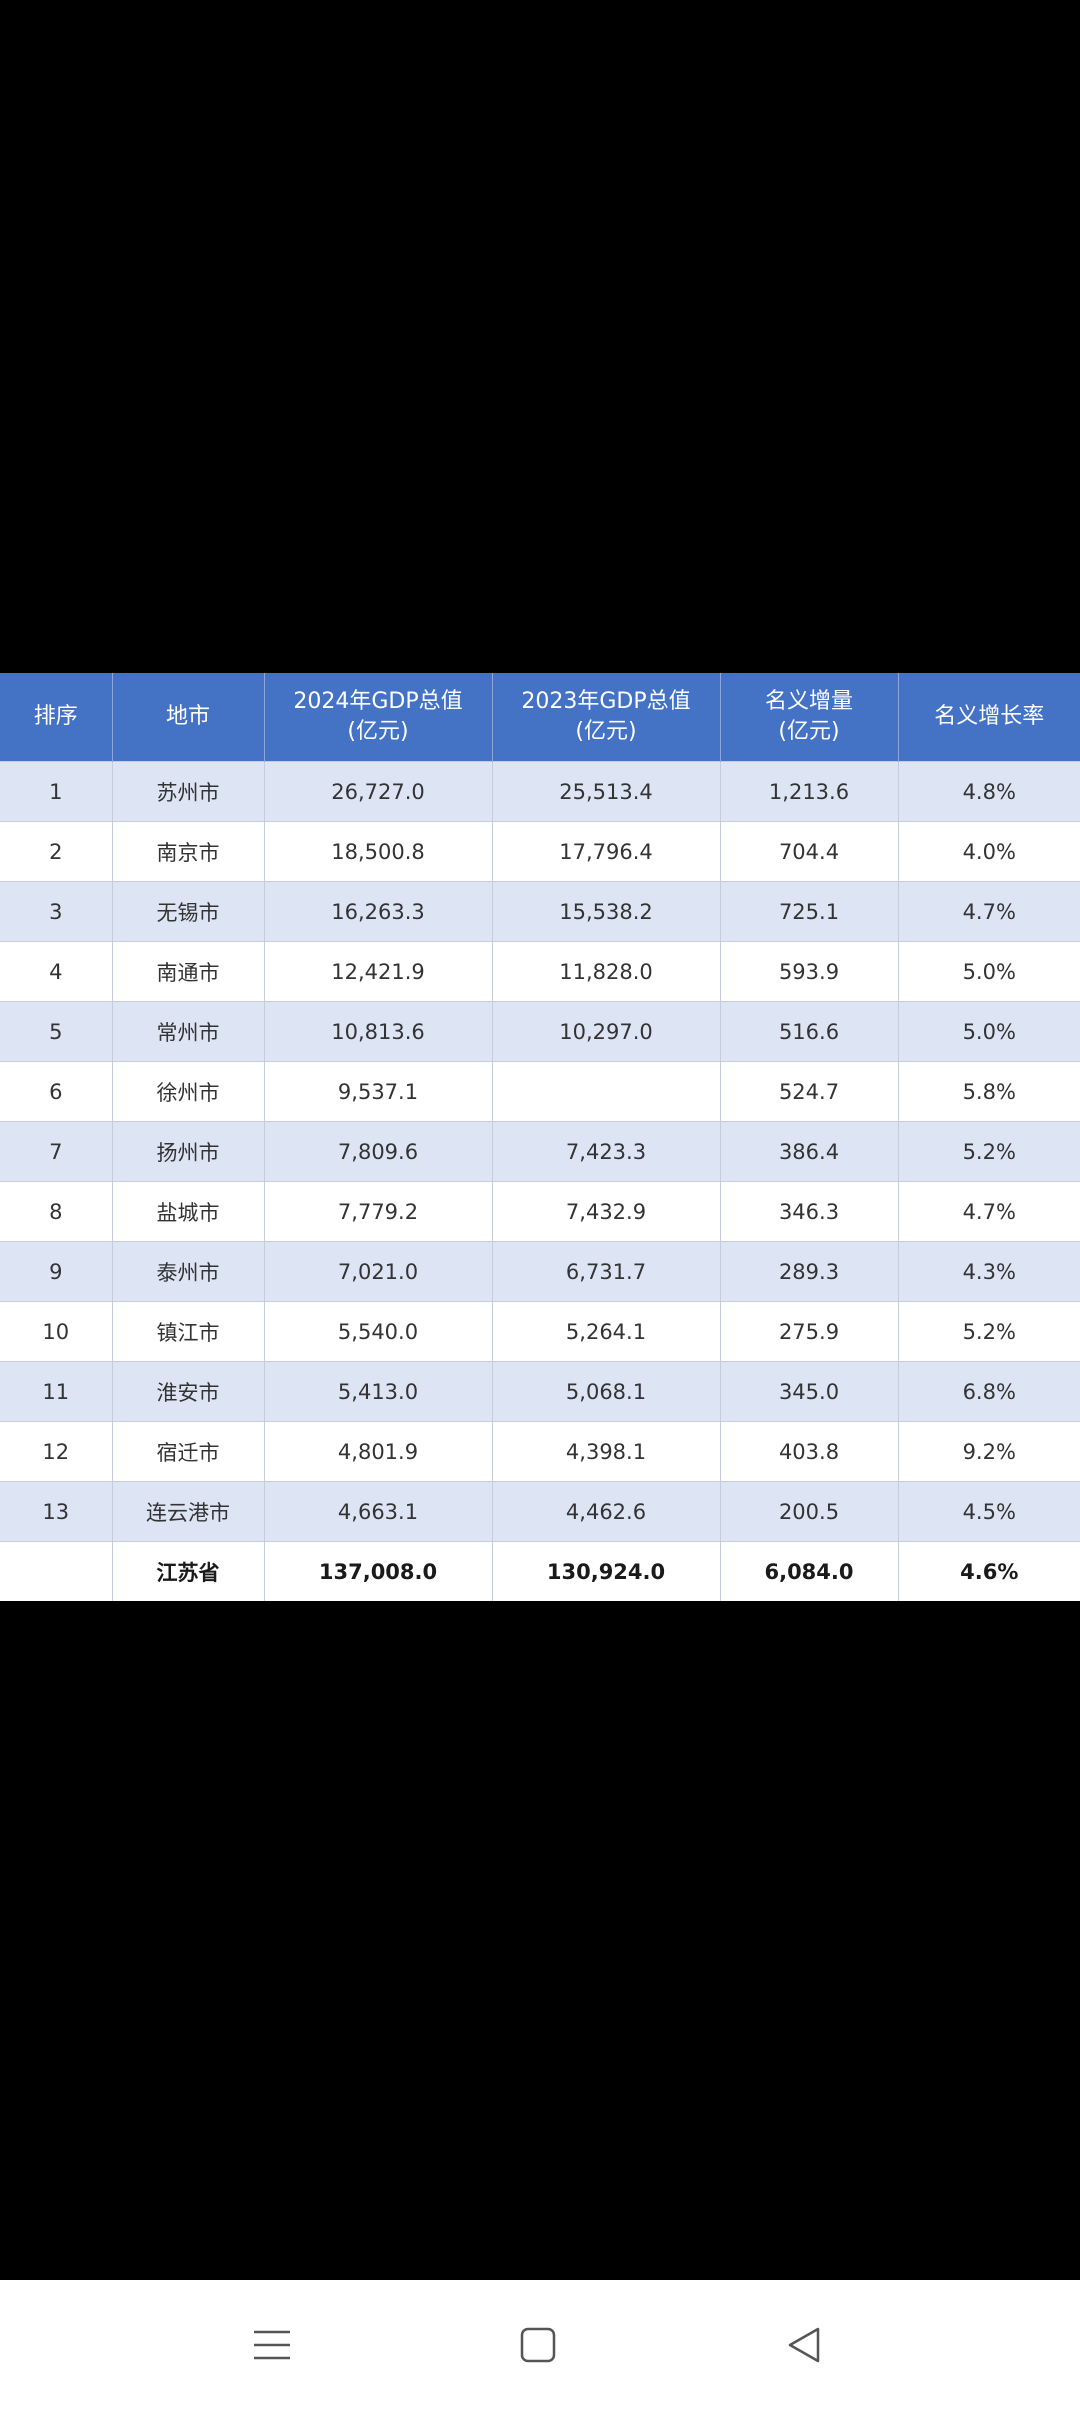 Image resolution: width=1080 pixels, height=2412 pixels. What do you see at coordinates (378, 1451) in the screenshot?
I see `gdp-2024-cell: 4,801.9` at bounding box center [378, 1451].